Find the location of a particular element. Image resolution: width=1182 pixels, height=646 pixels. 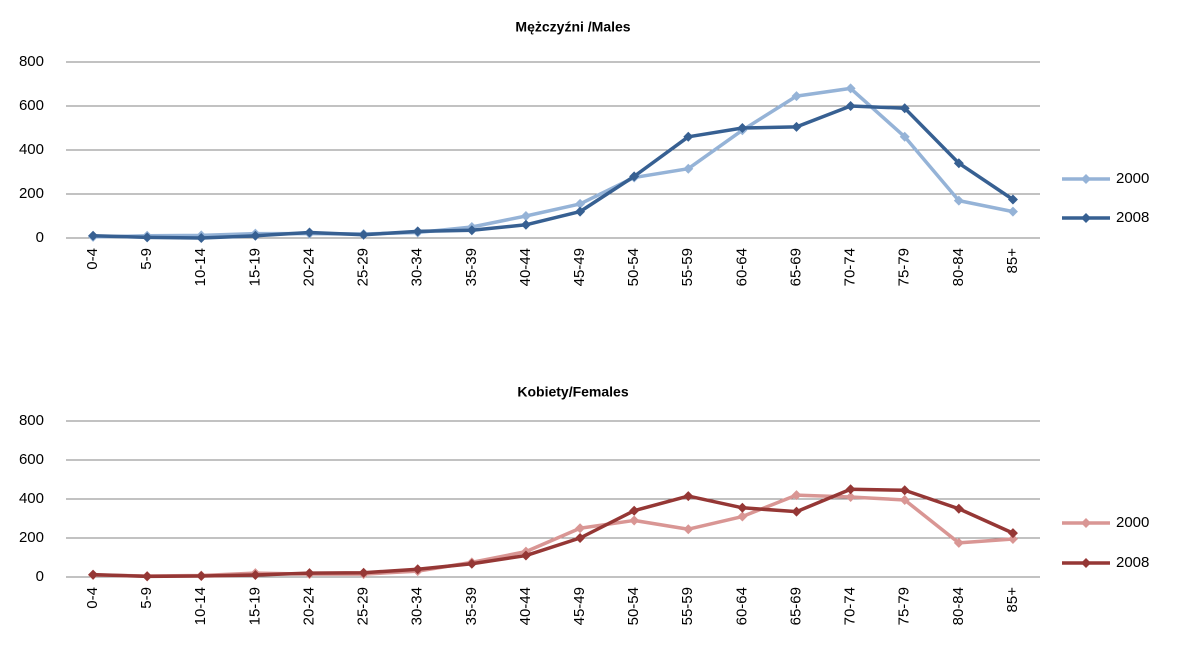

x-tick-label: 25-29 is located at coordinates (363, 606).